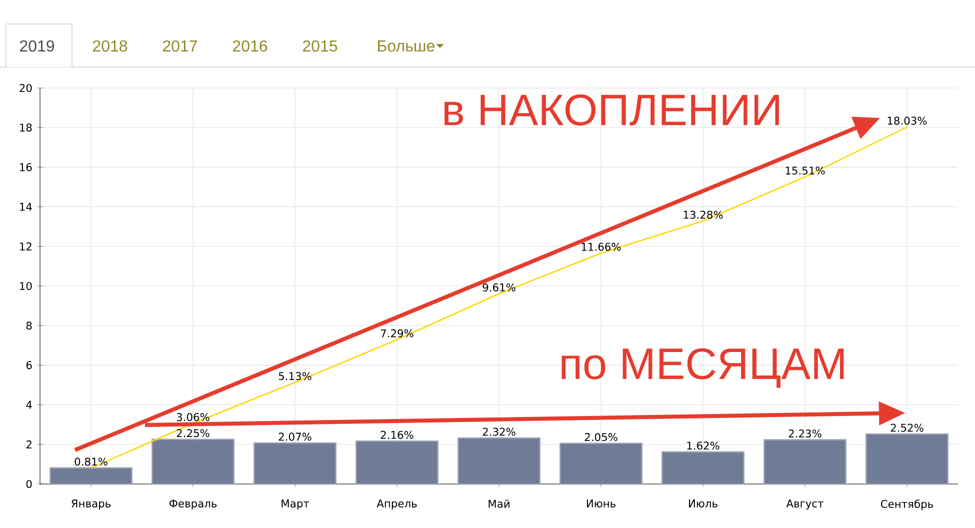  What do you see at coordinates (29, 326) in the screenshot?
I see `y-tick-label: 8` at bounding box center [29, 326].